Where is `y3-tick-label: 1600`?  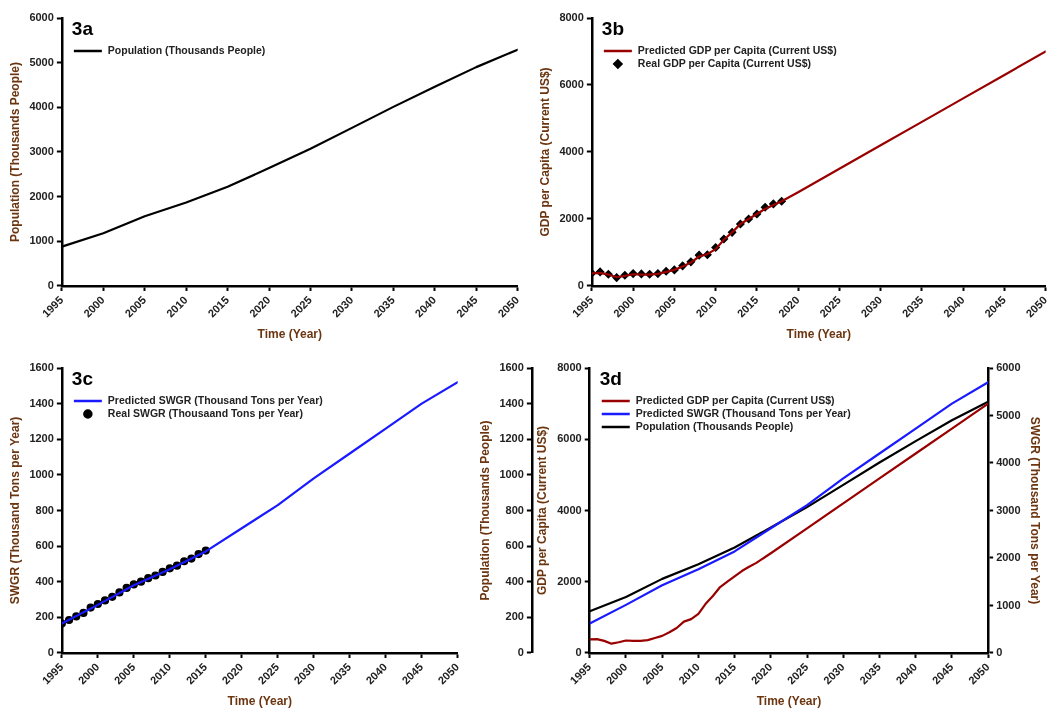 y3-tick-label: 1600 is located at coordinates (511, 367).